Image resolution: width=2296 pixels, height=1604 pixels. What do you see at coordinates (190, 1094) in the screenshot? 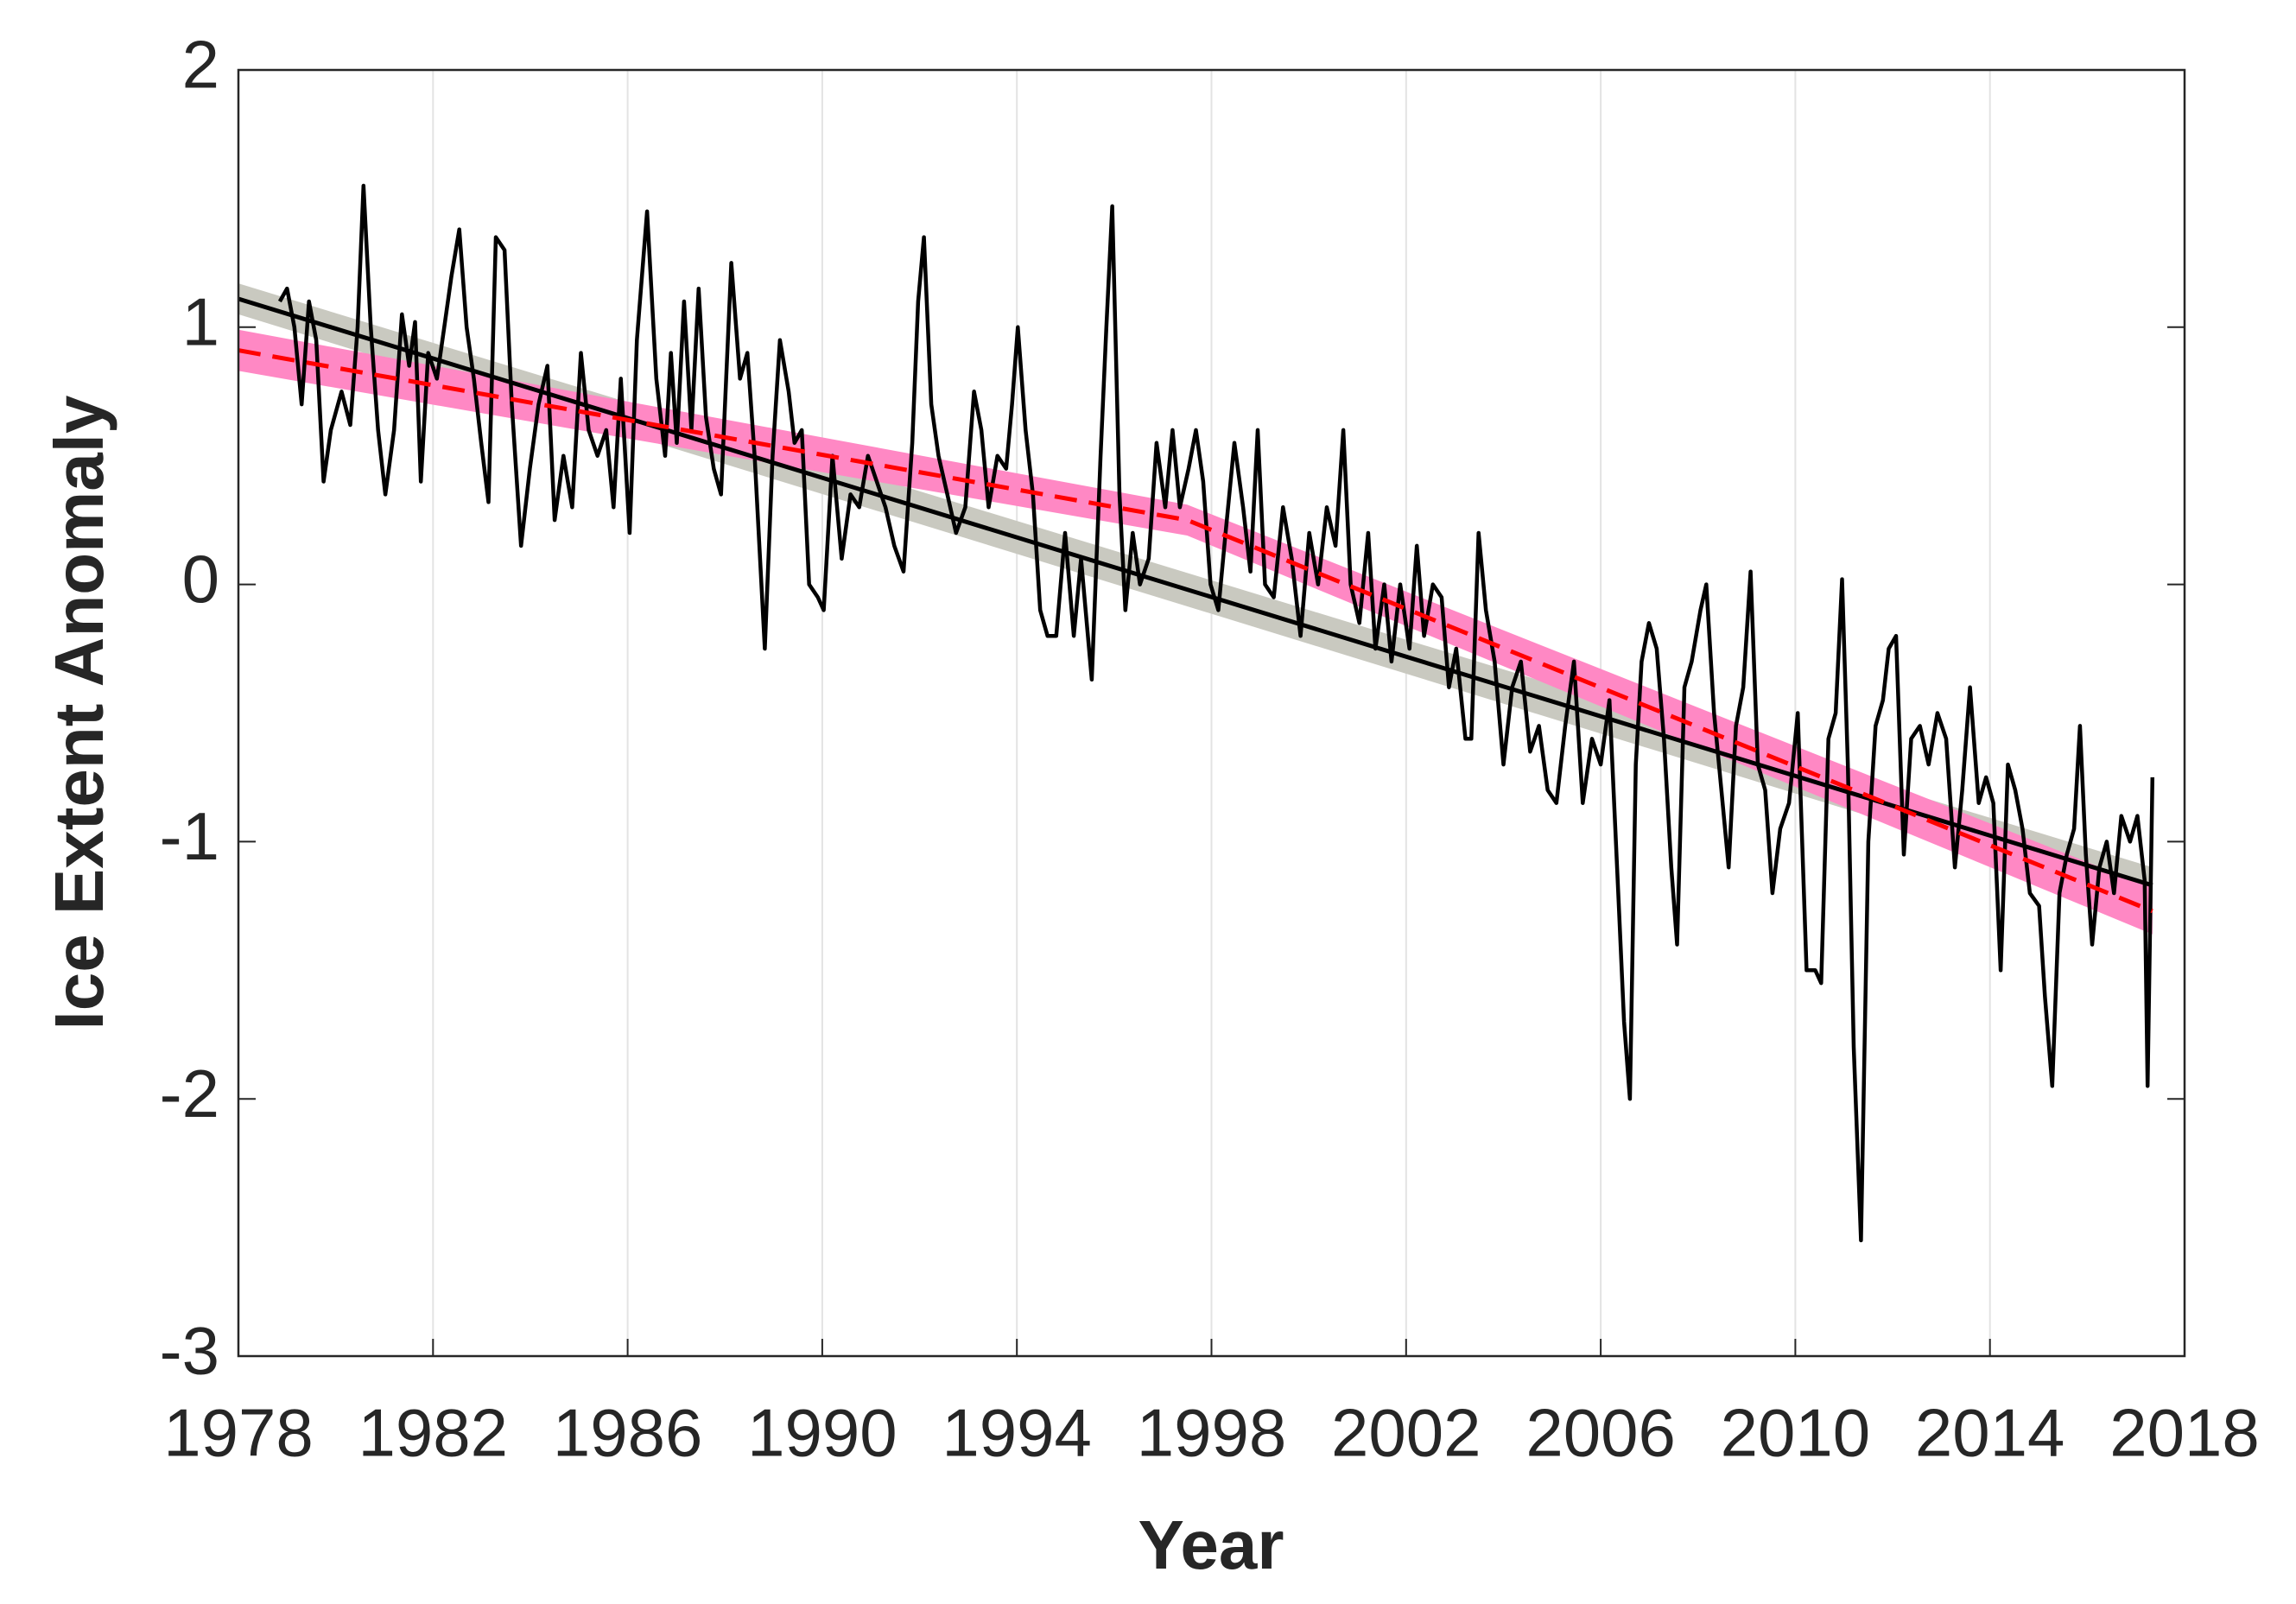
I see `y-tick-label: -2` at bounding box center [190, 1094].